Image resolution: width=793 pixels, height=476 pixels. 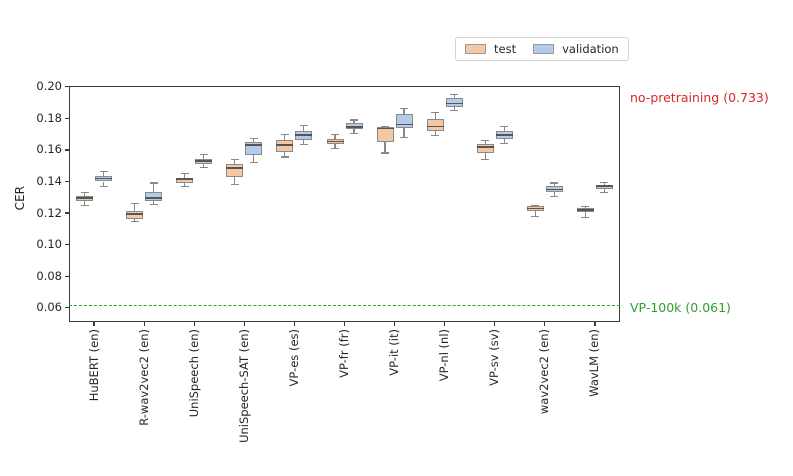 I want to click on whisker-lower-test-UniSpeech-SAT-(en), so click(x=235, y=180).